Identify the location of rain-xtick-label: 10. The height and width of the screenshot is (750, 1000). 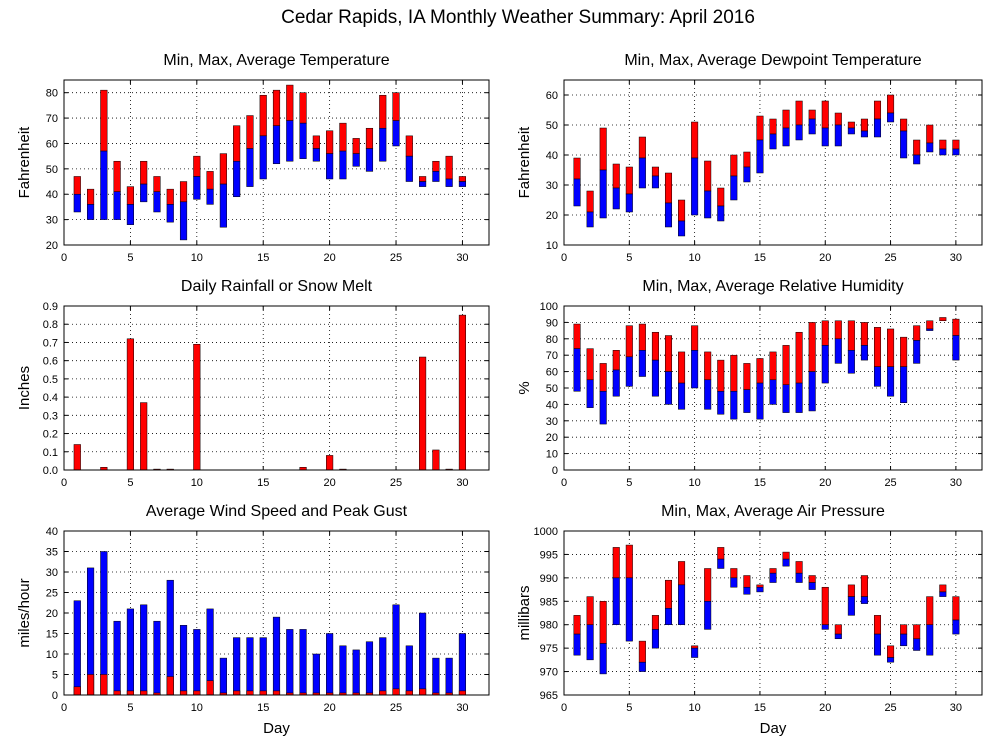
(197, 483).